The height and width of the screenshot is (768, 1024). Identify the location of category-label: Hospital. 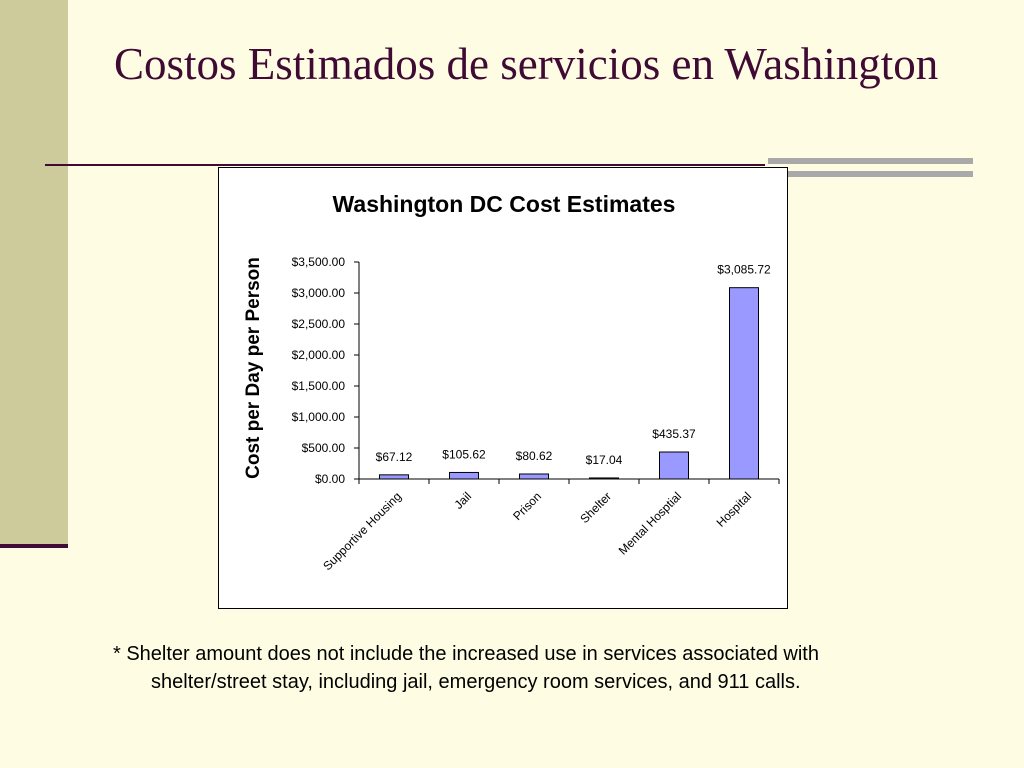
(734, 509).